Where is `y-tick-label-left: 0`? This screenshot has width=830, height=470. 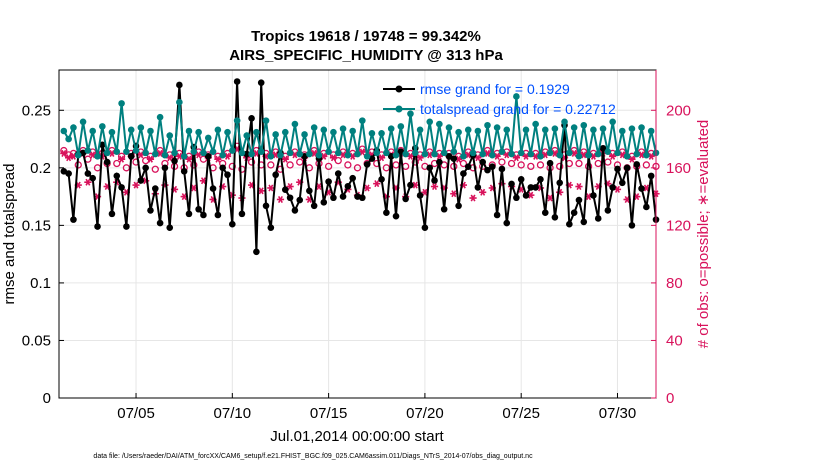 y-tick-label-left: 0 is located at coordinates (47, 398).